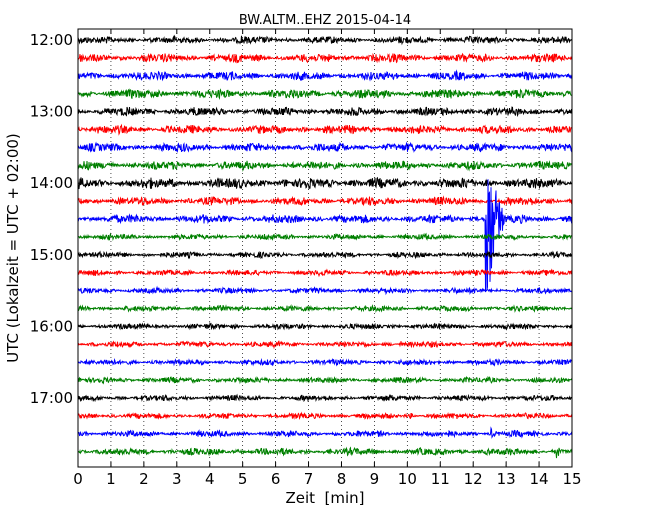 This screenshot has height=520, width=650. Describe the element at coordinates (473, 479) in the screenshot. I see `x-tick-label: 12` at that location.